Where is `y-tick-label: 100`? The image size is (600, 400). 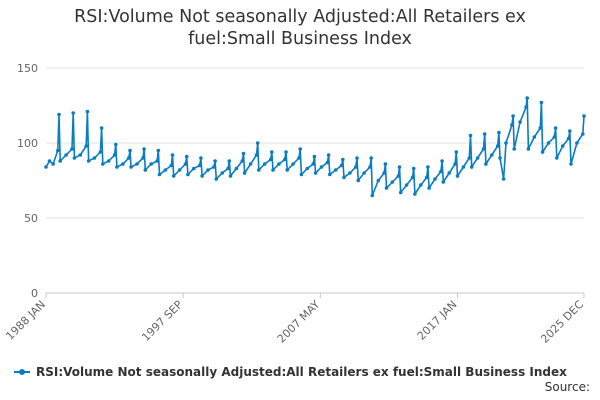
y-tick-label: 100 is located at coordinates (27, 143).